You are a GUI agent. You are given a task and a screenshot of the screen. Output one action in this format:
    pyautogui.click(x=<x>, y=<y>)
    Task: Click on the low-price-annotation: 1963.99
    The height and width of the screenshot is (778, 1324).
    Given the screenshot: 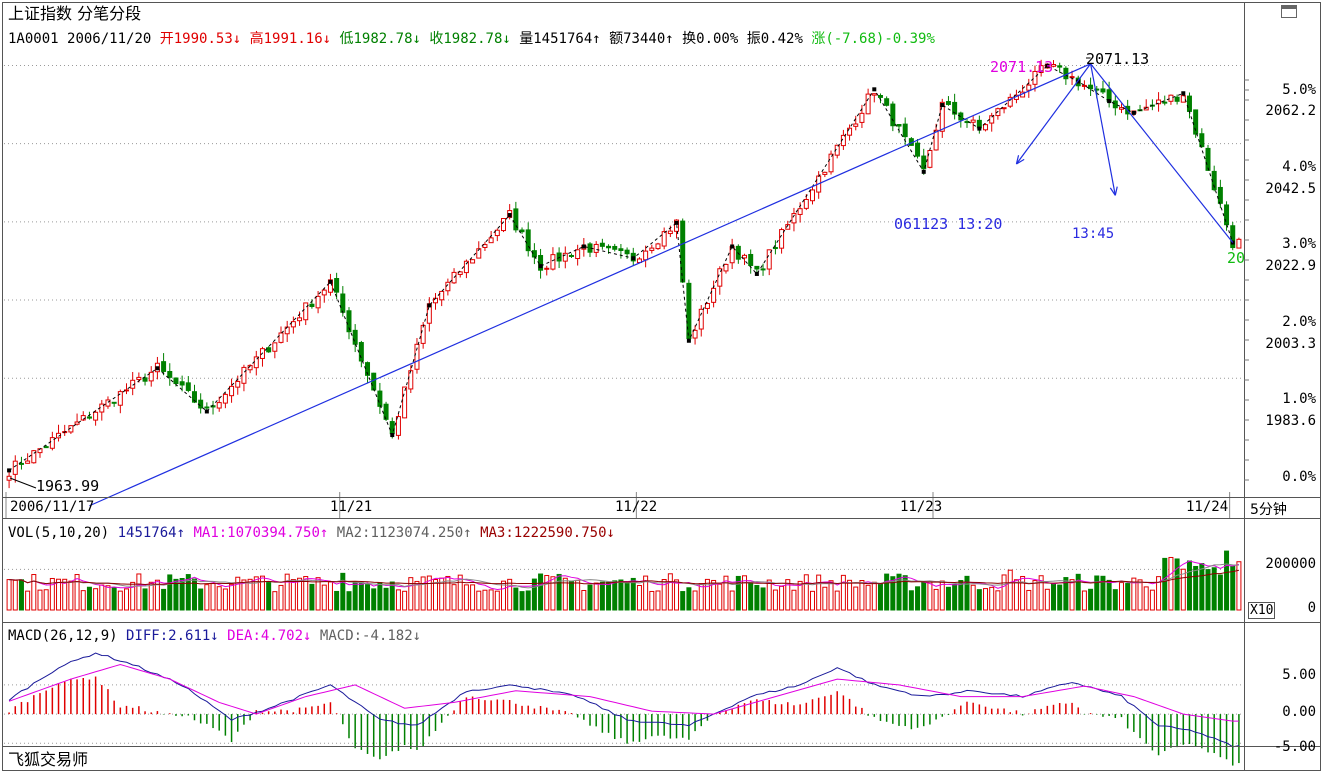 What is the action you would take?
    pyautogui.click(x=68, y=486)
    